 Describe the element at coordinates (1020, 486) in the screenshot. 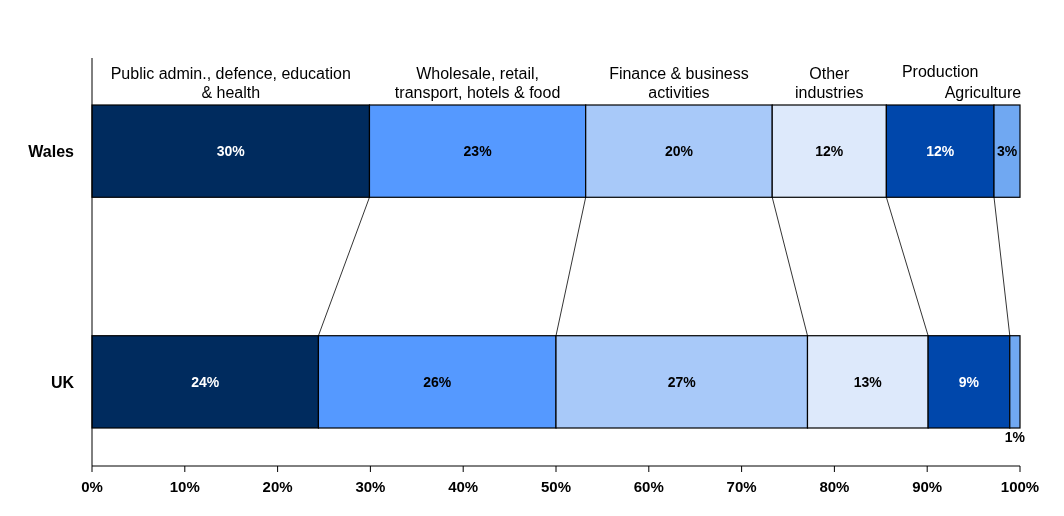

I see `x-tick-label: 100%` at that location.